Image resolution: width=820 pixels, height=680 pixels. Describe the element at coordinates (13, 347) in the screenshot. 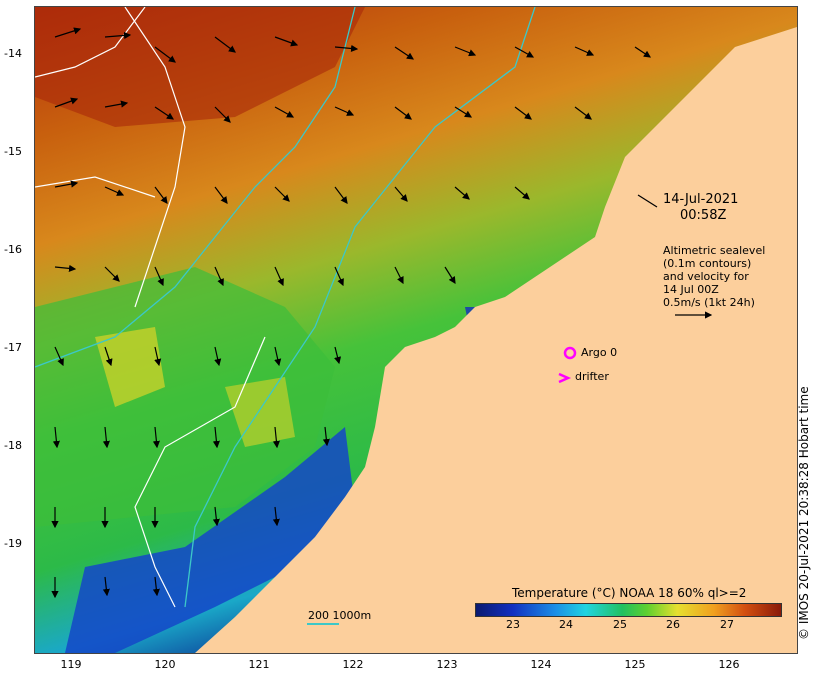

I see `lat-label: -17` at that location.